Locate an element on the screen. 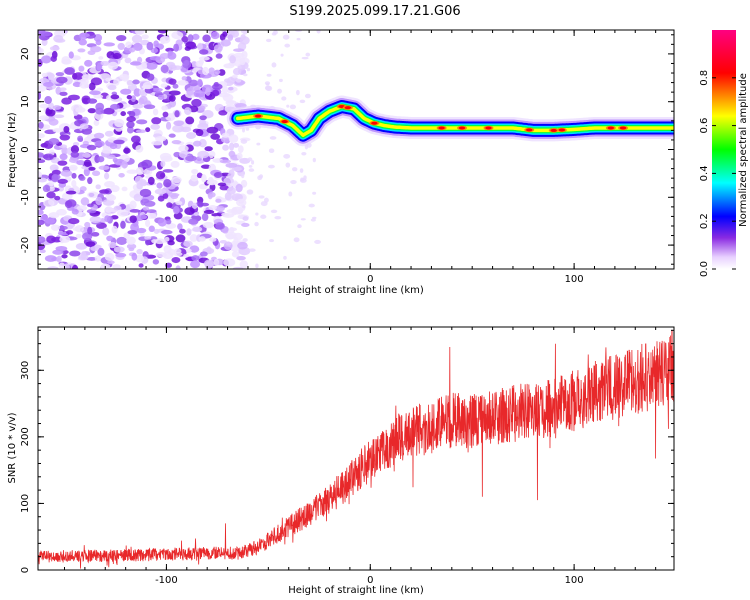 This screenshot has height=600, width=750. ridge-peak is located at coordinates (553, 130).